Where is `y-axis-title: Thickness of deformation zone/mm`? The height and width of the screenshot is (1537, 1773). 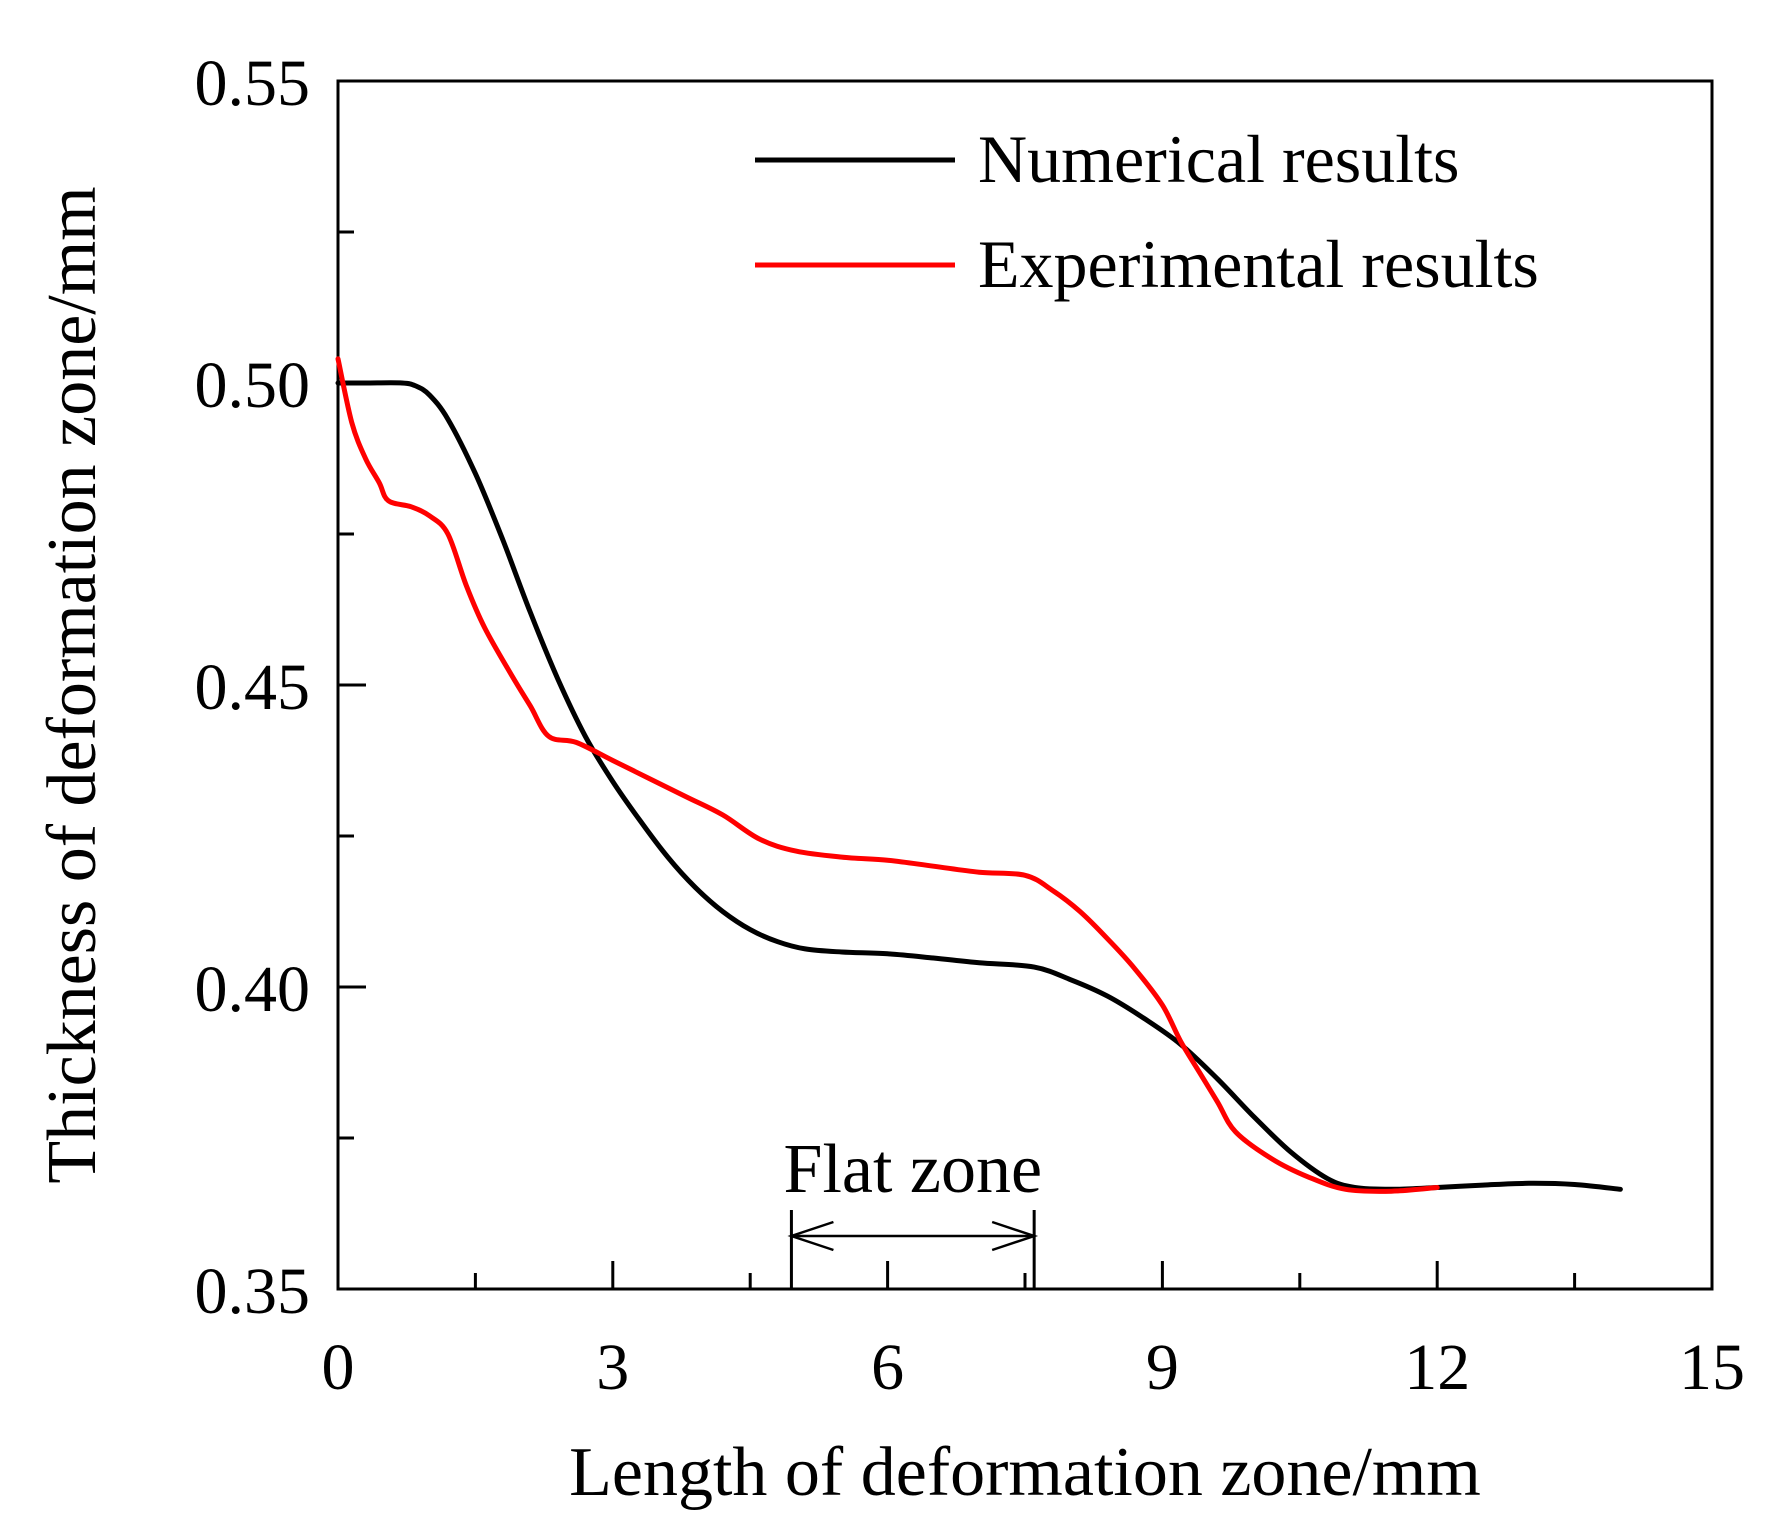
y-axis-title: Thickness of deformation zone/mm is located at coordinates (72, 684).